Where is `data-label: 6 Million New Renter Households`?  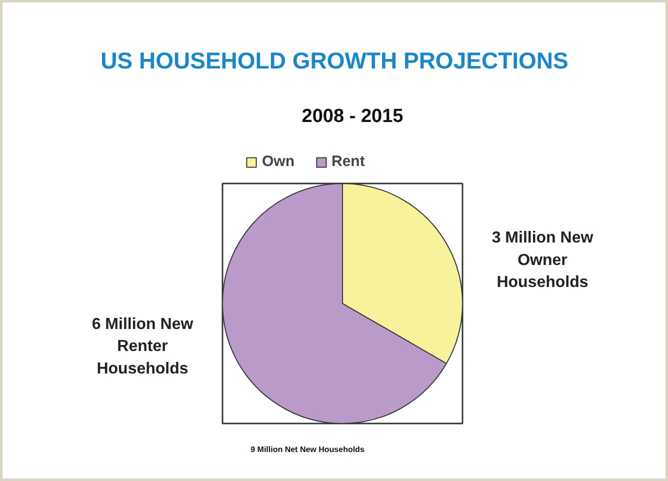
data-label: 6 Million New Renter Households is located at coordinates (143, 347).